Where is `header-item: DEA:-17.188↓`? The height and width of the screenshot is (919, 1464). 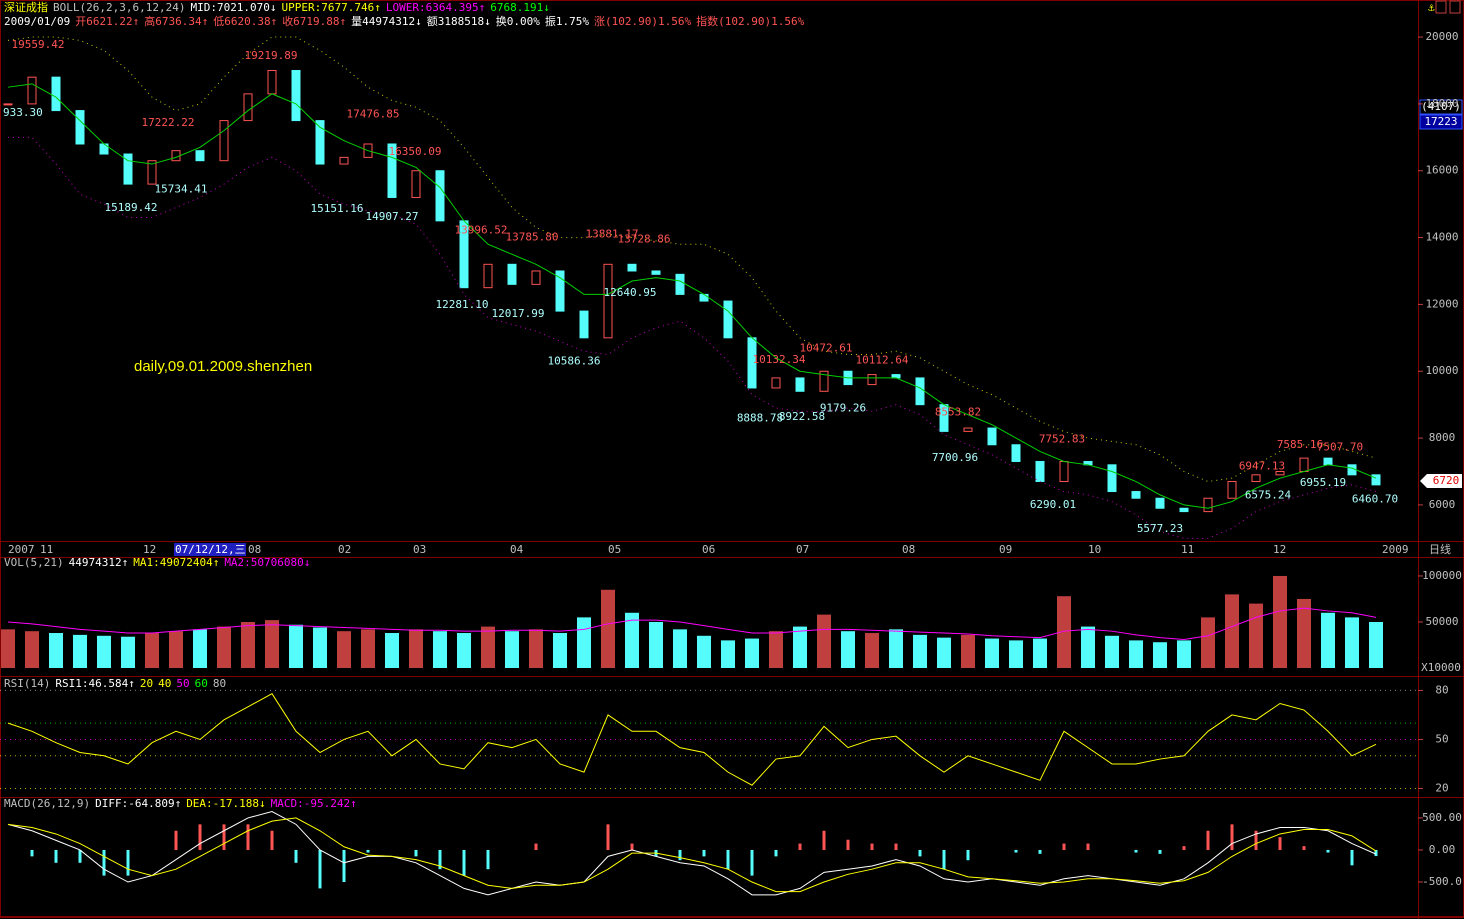 header-item: DEA:-17.188↓ is located at coordinates (225, 803).